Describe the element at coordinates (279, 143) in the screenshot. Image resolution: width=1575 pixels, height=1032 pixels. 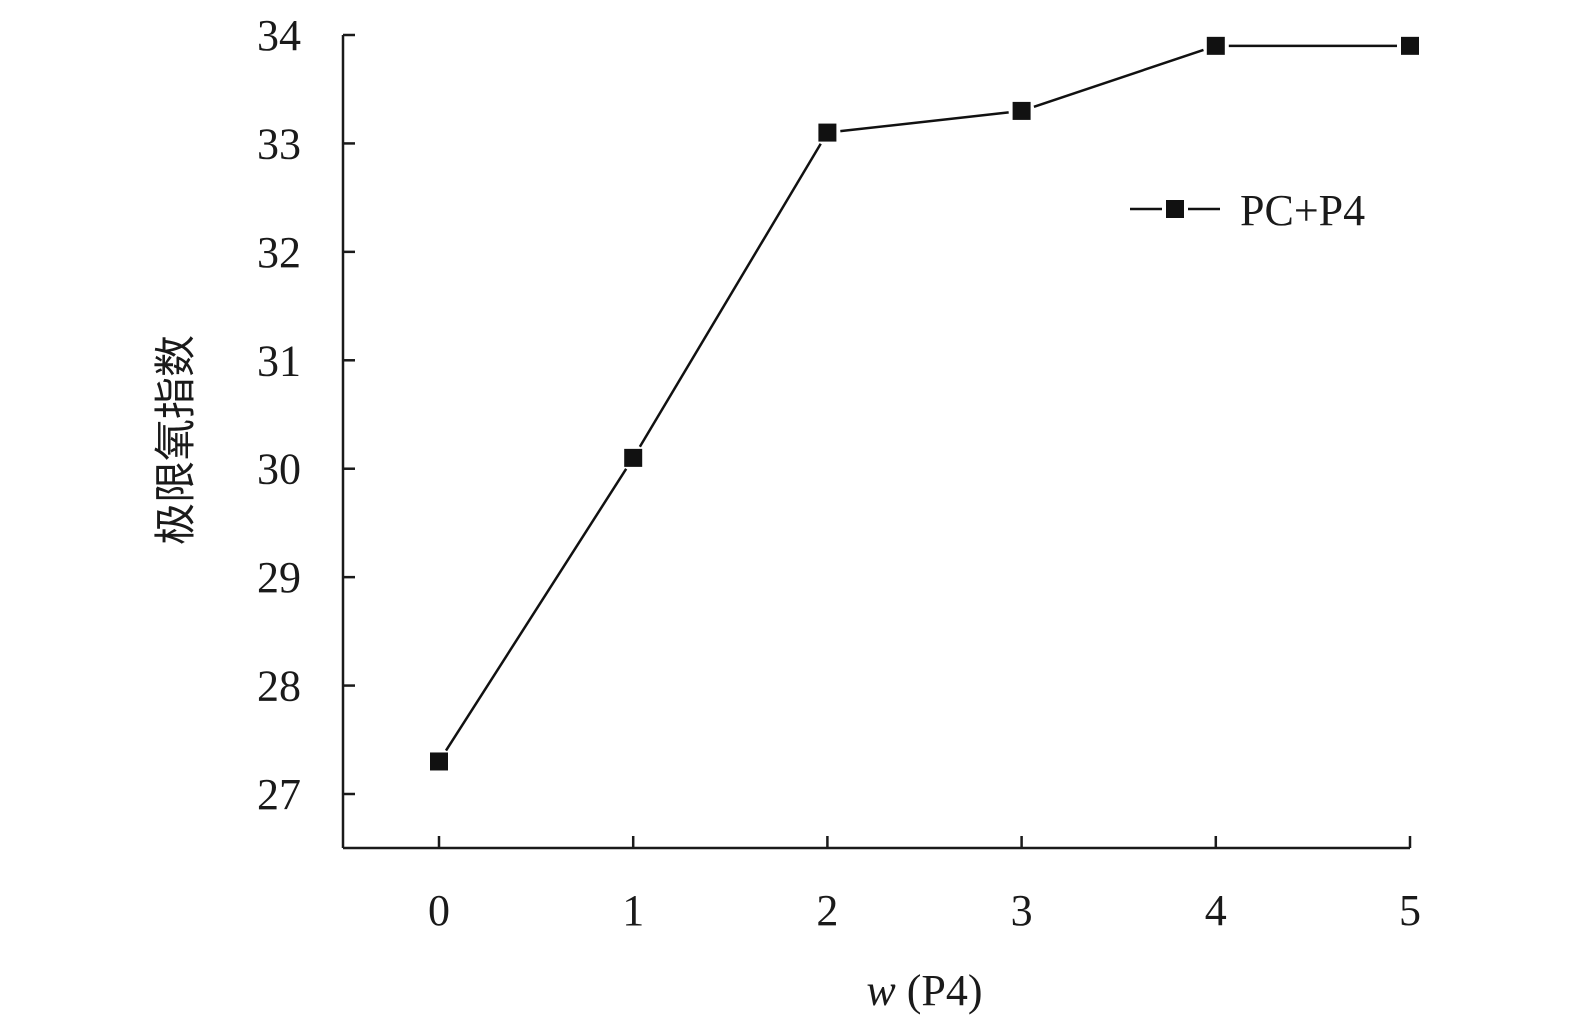
I see `y-tick-label: 33` at that location.